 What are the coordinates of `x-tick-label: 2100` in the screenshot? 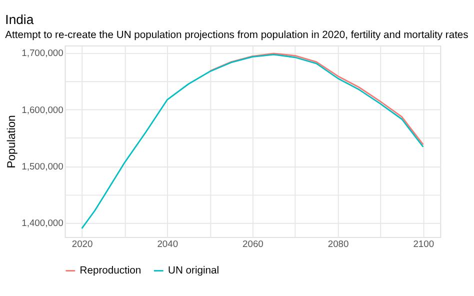 It's located at (423, 243).